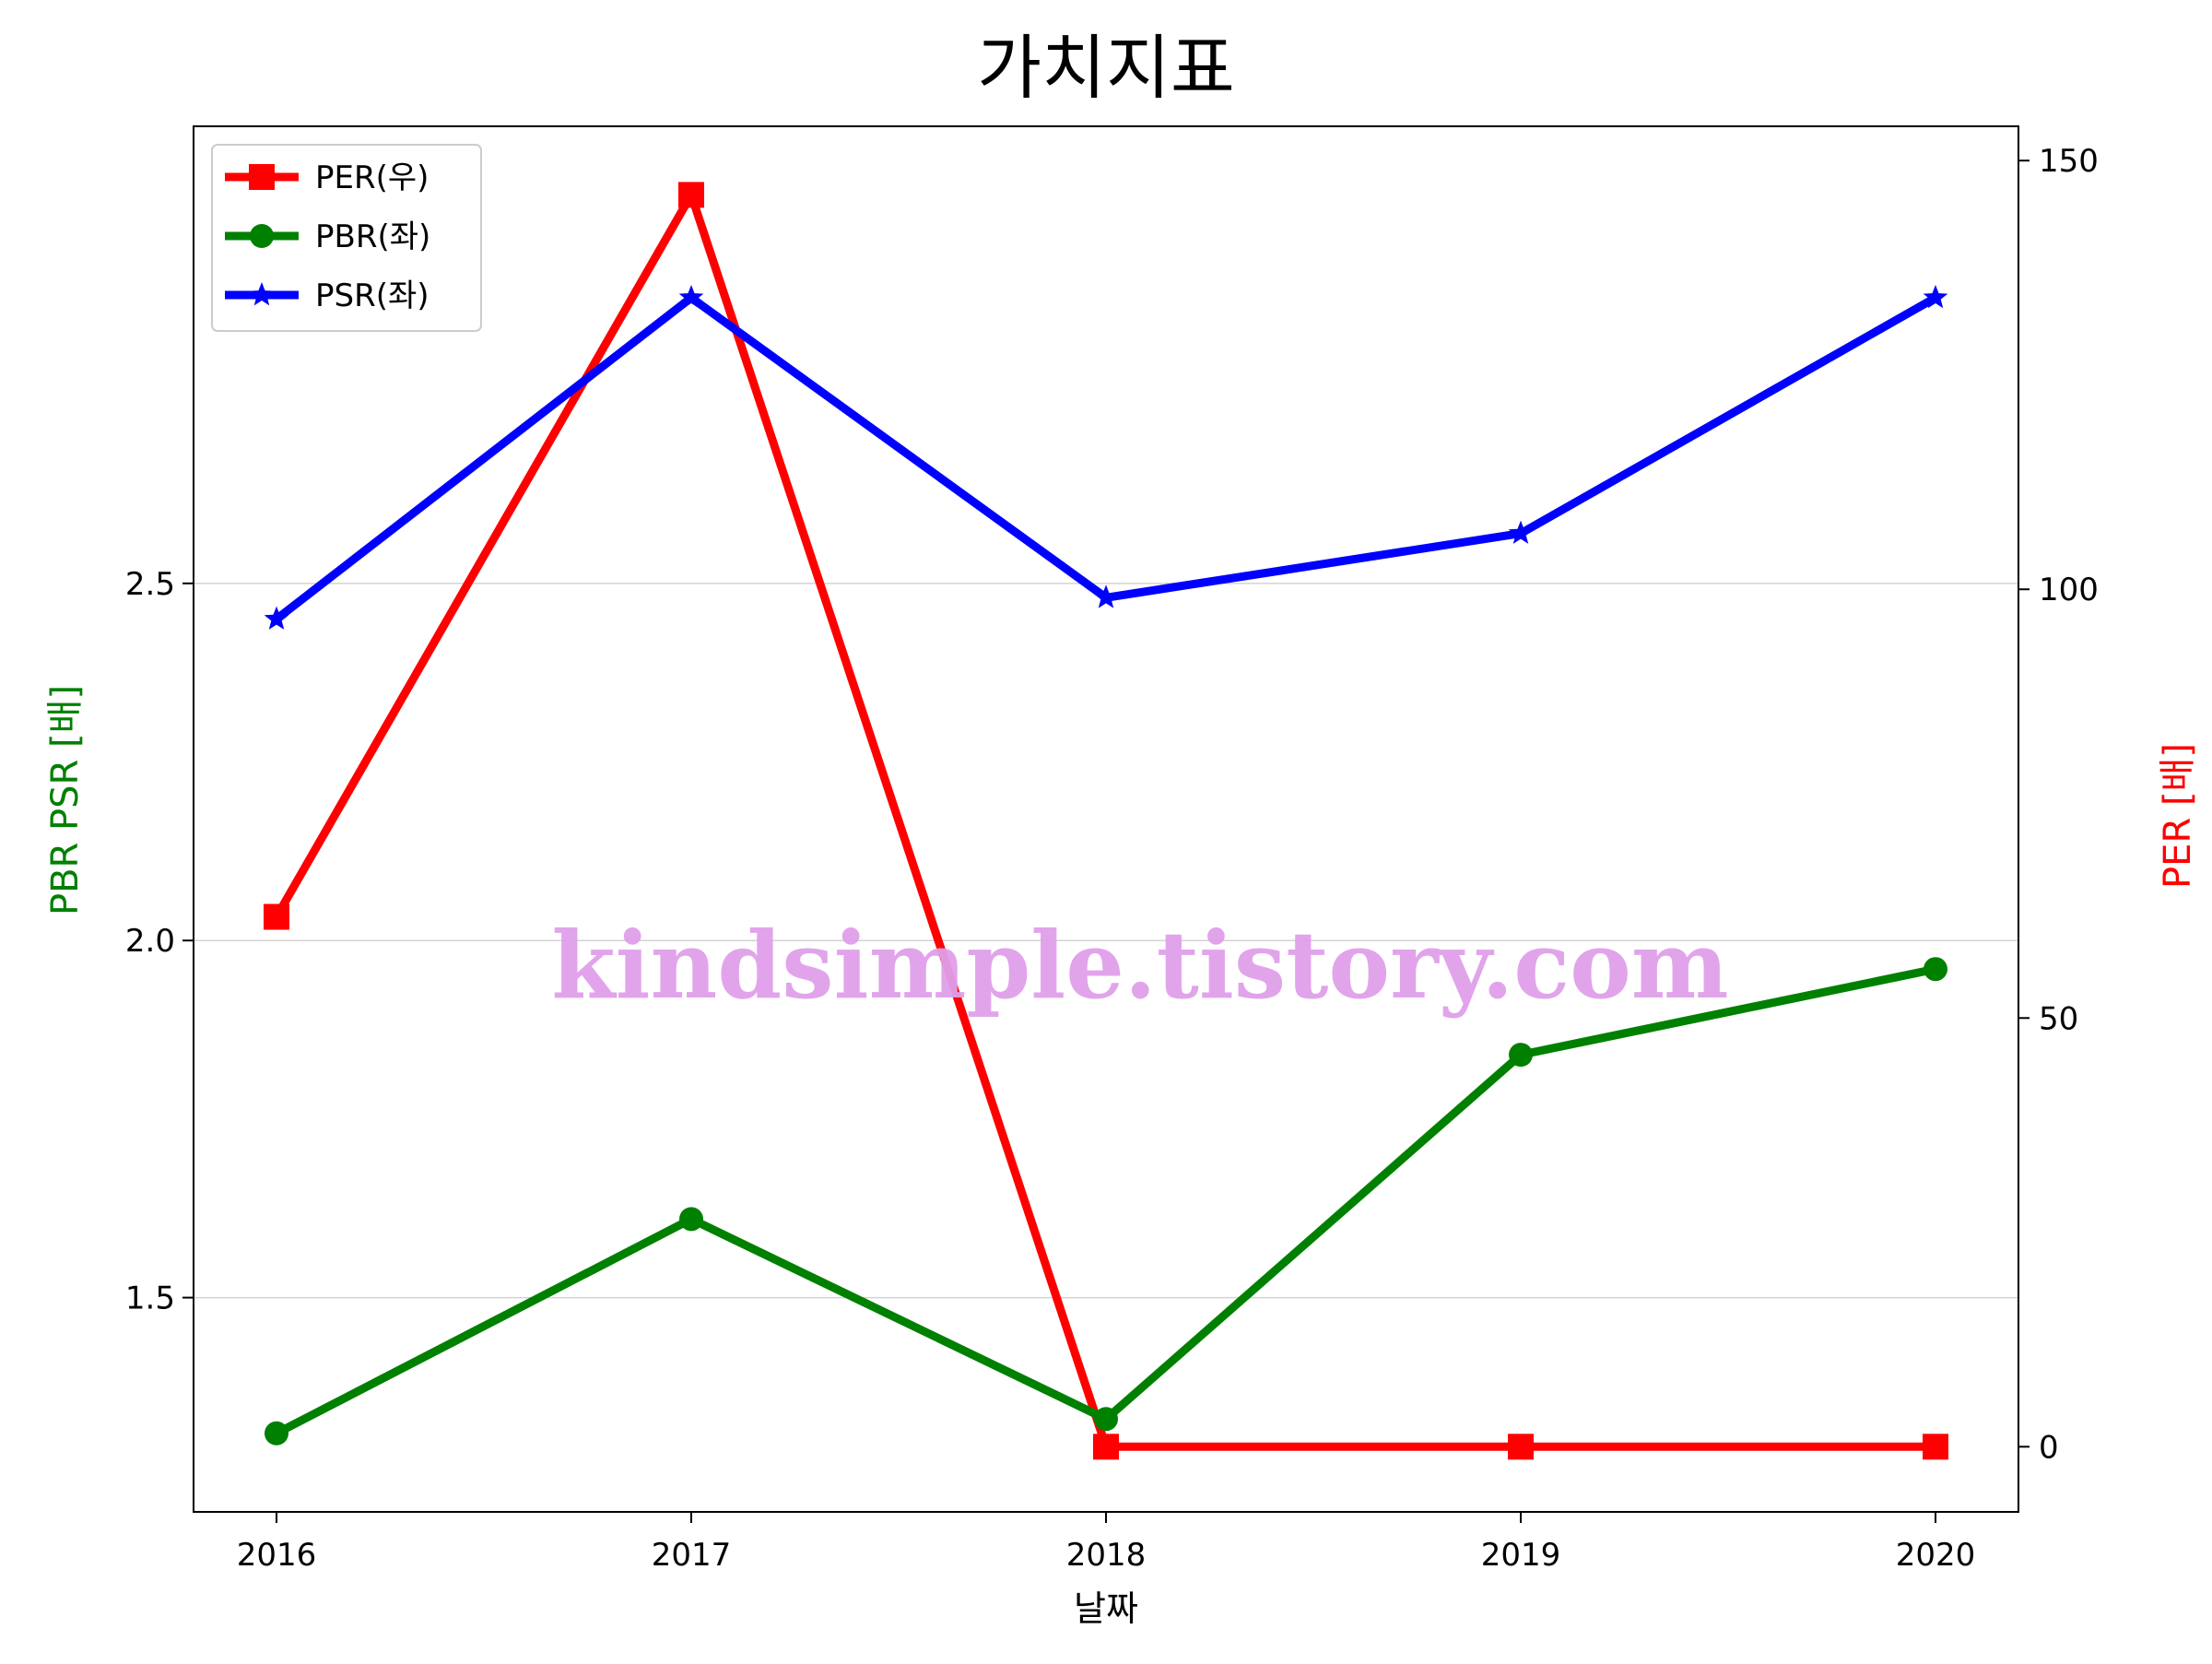 Image resolution: width=2212 pixels, height=1664 pixels. Describe the element at coordinates (2069, 590) in the screenshot. I see `right-tick-label: 100` at that location.